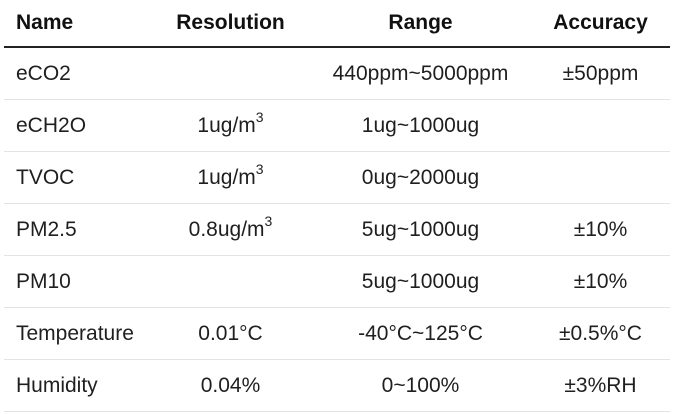 Image resolution: width=674 pixels, height=414 pixels. I want to click on cell-accuracy: ±0.5%°C, so click(600, 333).